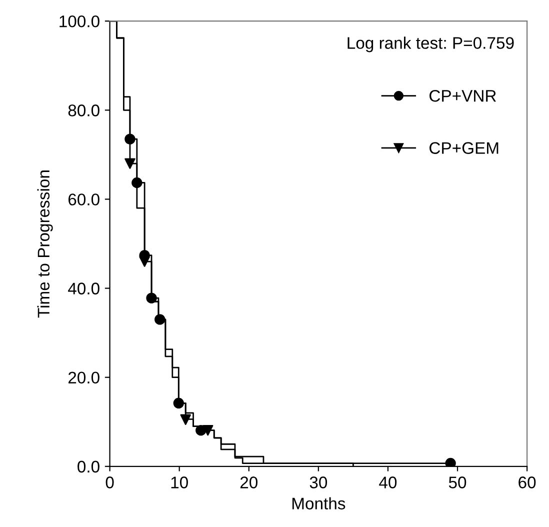  What do you see at coordinates (464, 148) in the screenshot?
I see `legend-label: CP+GEM` at bounding box center [464, 148].